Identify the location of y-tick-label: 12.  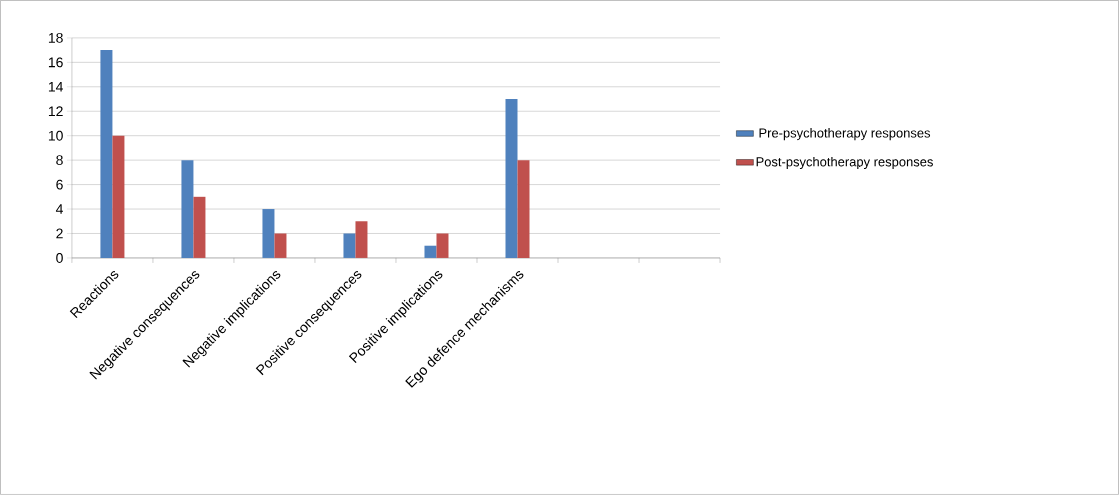
(55, 111).